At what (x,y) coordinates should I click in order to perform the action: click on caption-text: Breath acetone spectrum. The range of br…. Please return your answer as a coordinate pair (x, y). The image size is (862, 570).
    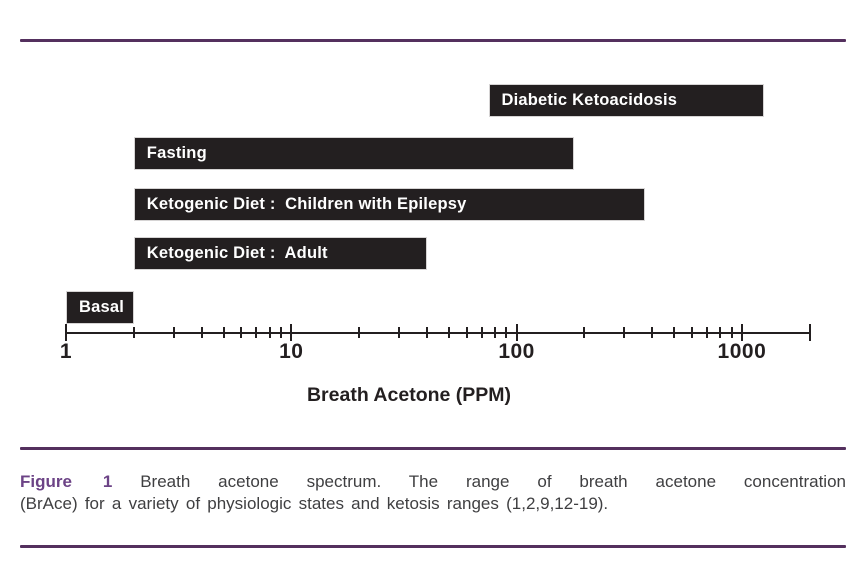
    Looking at the image, I should click on (493, 481).